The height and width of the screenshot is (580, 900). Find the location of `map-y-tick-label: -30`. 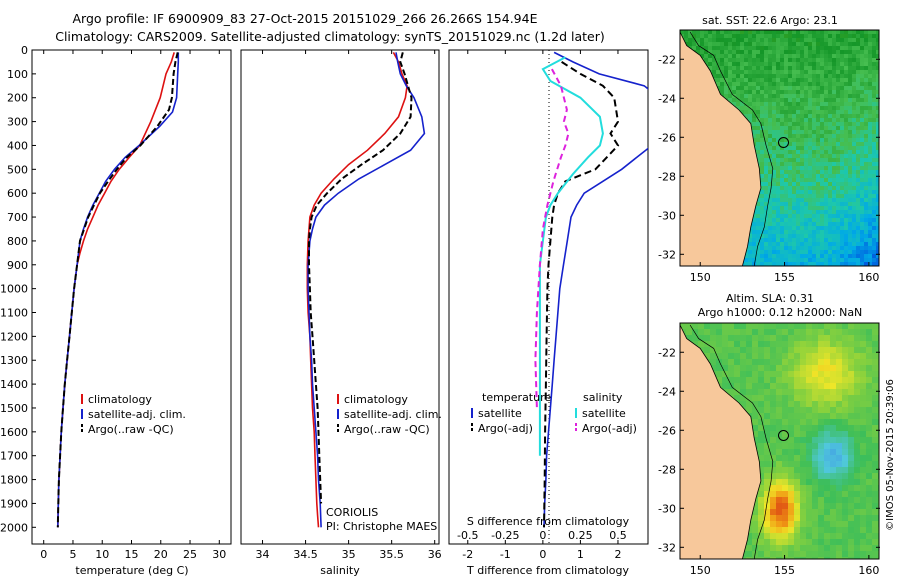

map-y-tick-label: -30 is located at coordinates (667, 215).